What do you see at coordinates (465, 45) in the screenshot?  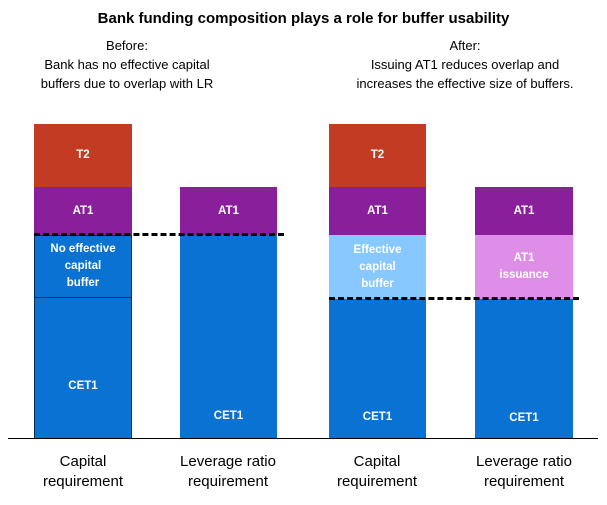 I see `after-heading: After:` at bounding box center [465, 45].